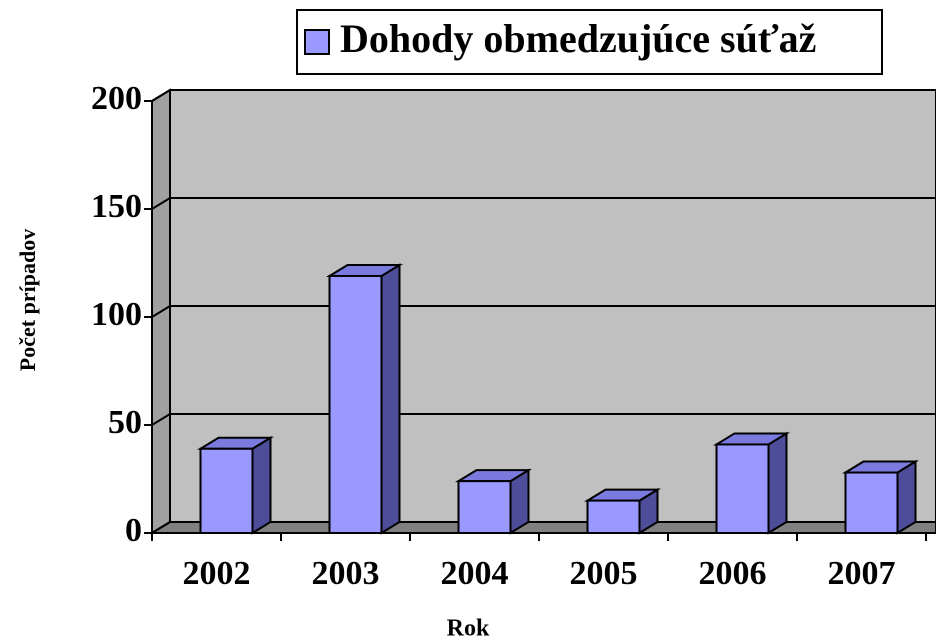 Image resolution: width=936 pixels, height=642 pixels. I want to click on y-axis-label: Počet prípadov, so click(27, 300).